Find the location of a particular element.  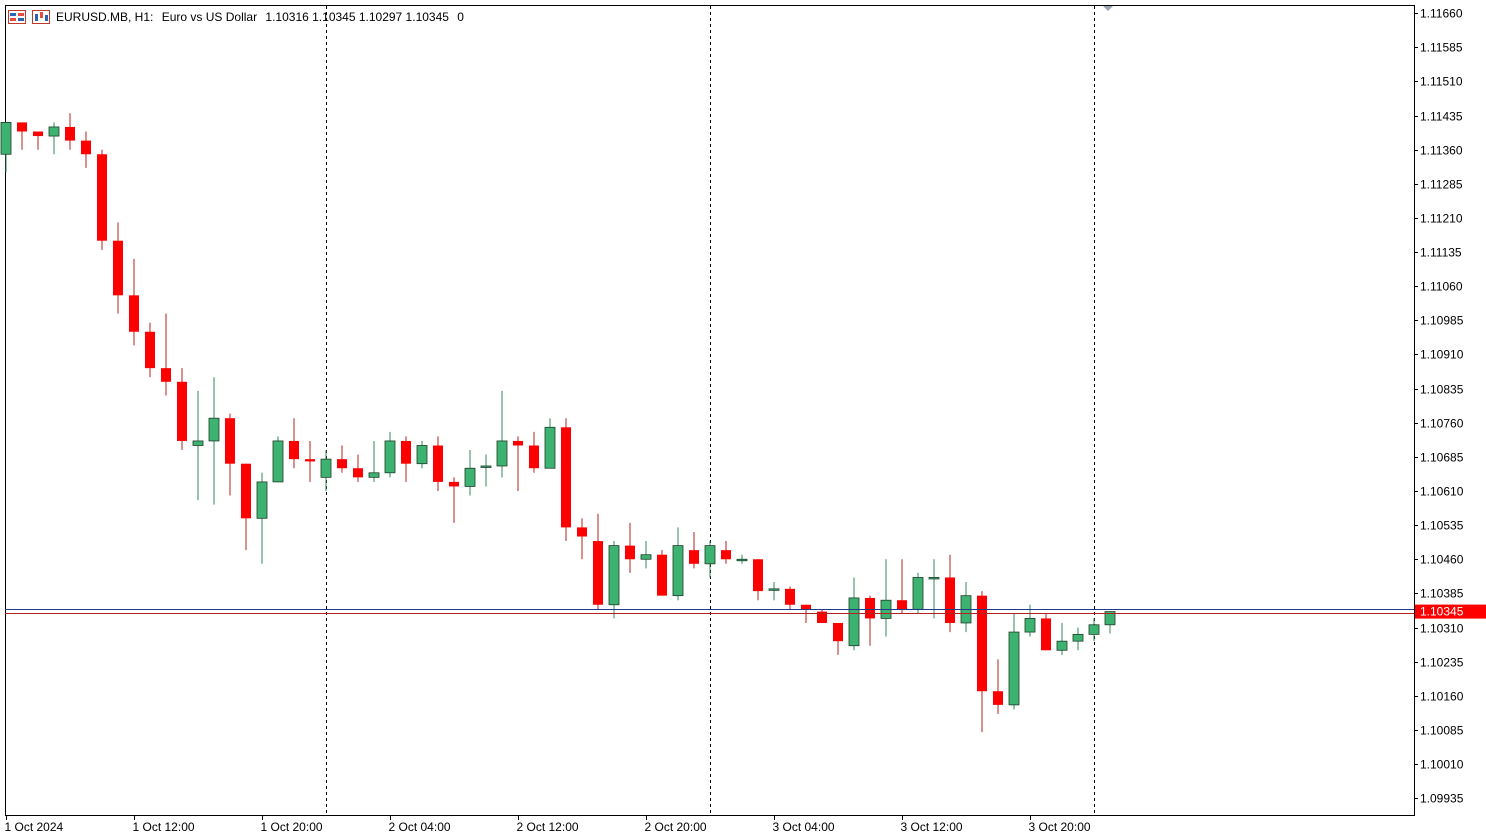

y-tick-label: 1.11510 is located at coordinates (1441, 82).